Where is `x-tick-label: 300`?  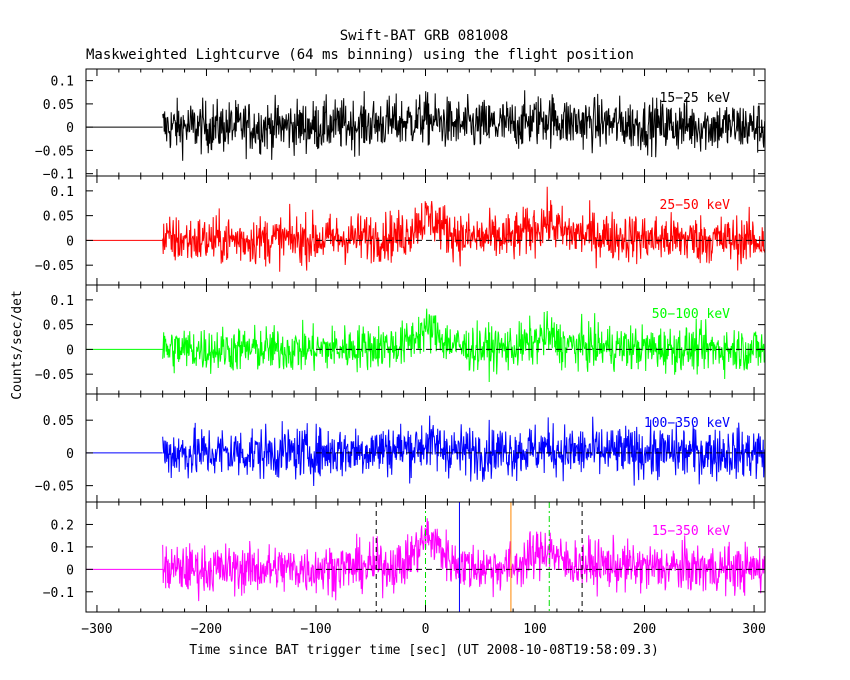 x-tick-label: 300 is located at coordinates (753, 629).